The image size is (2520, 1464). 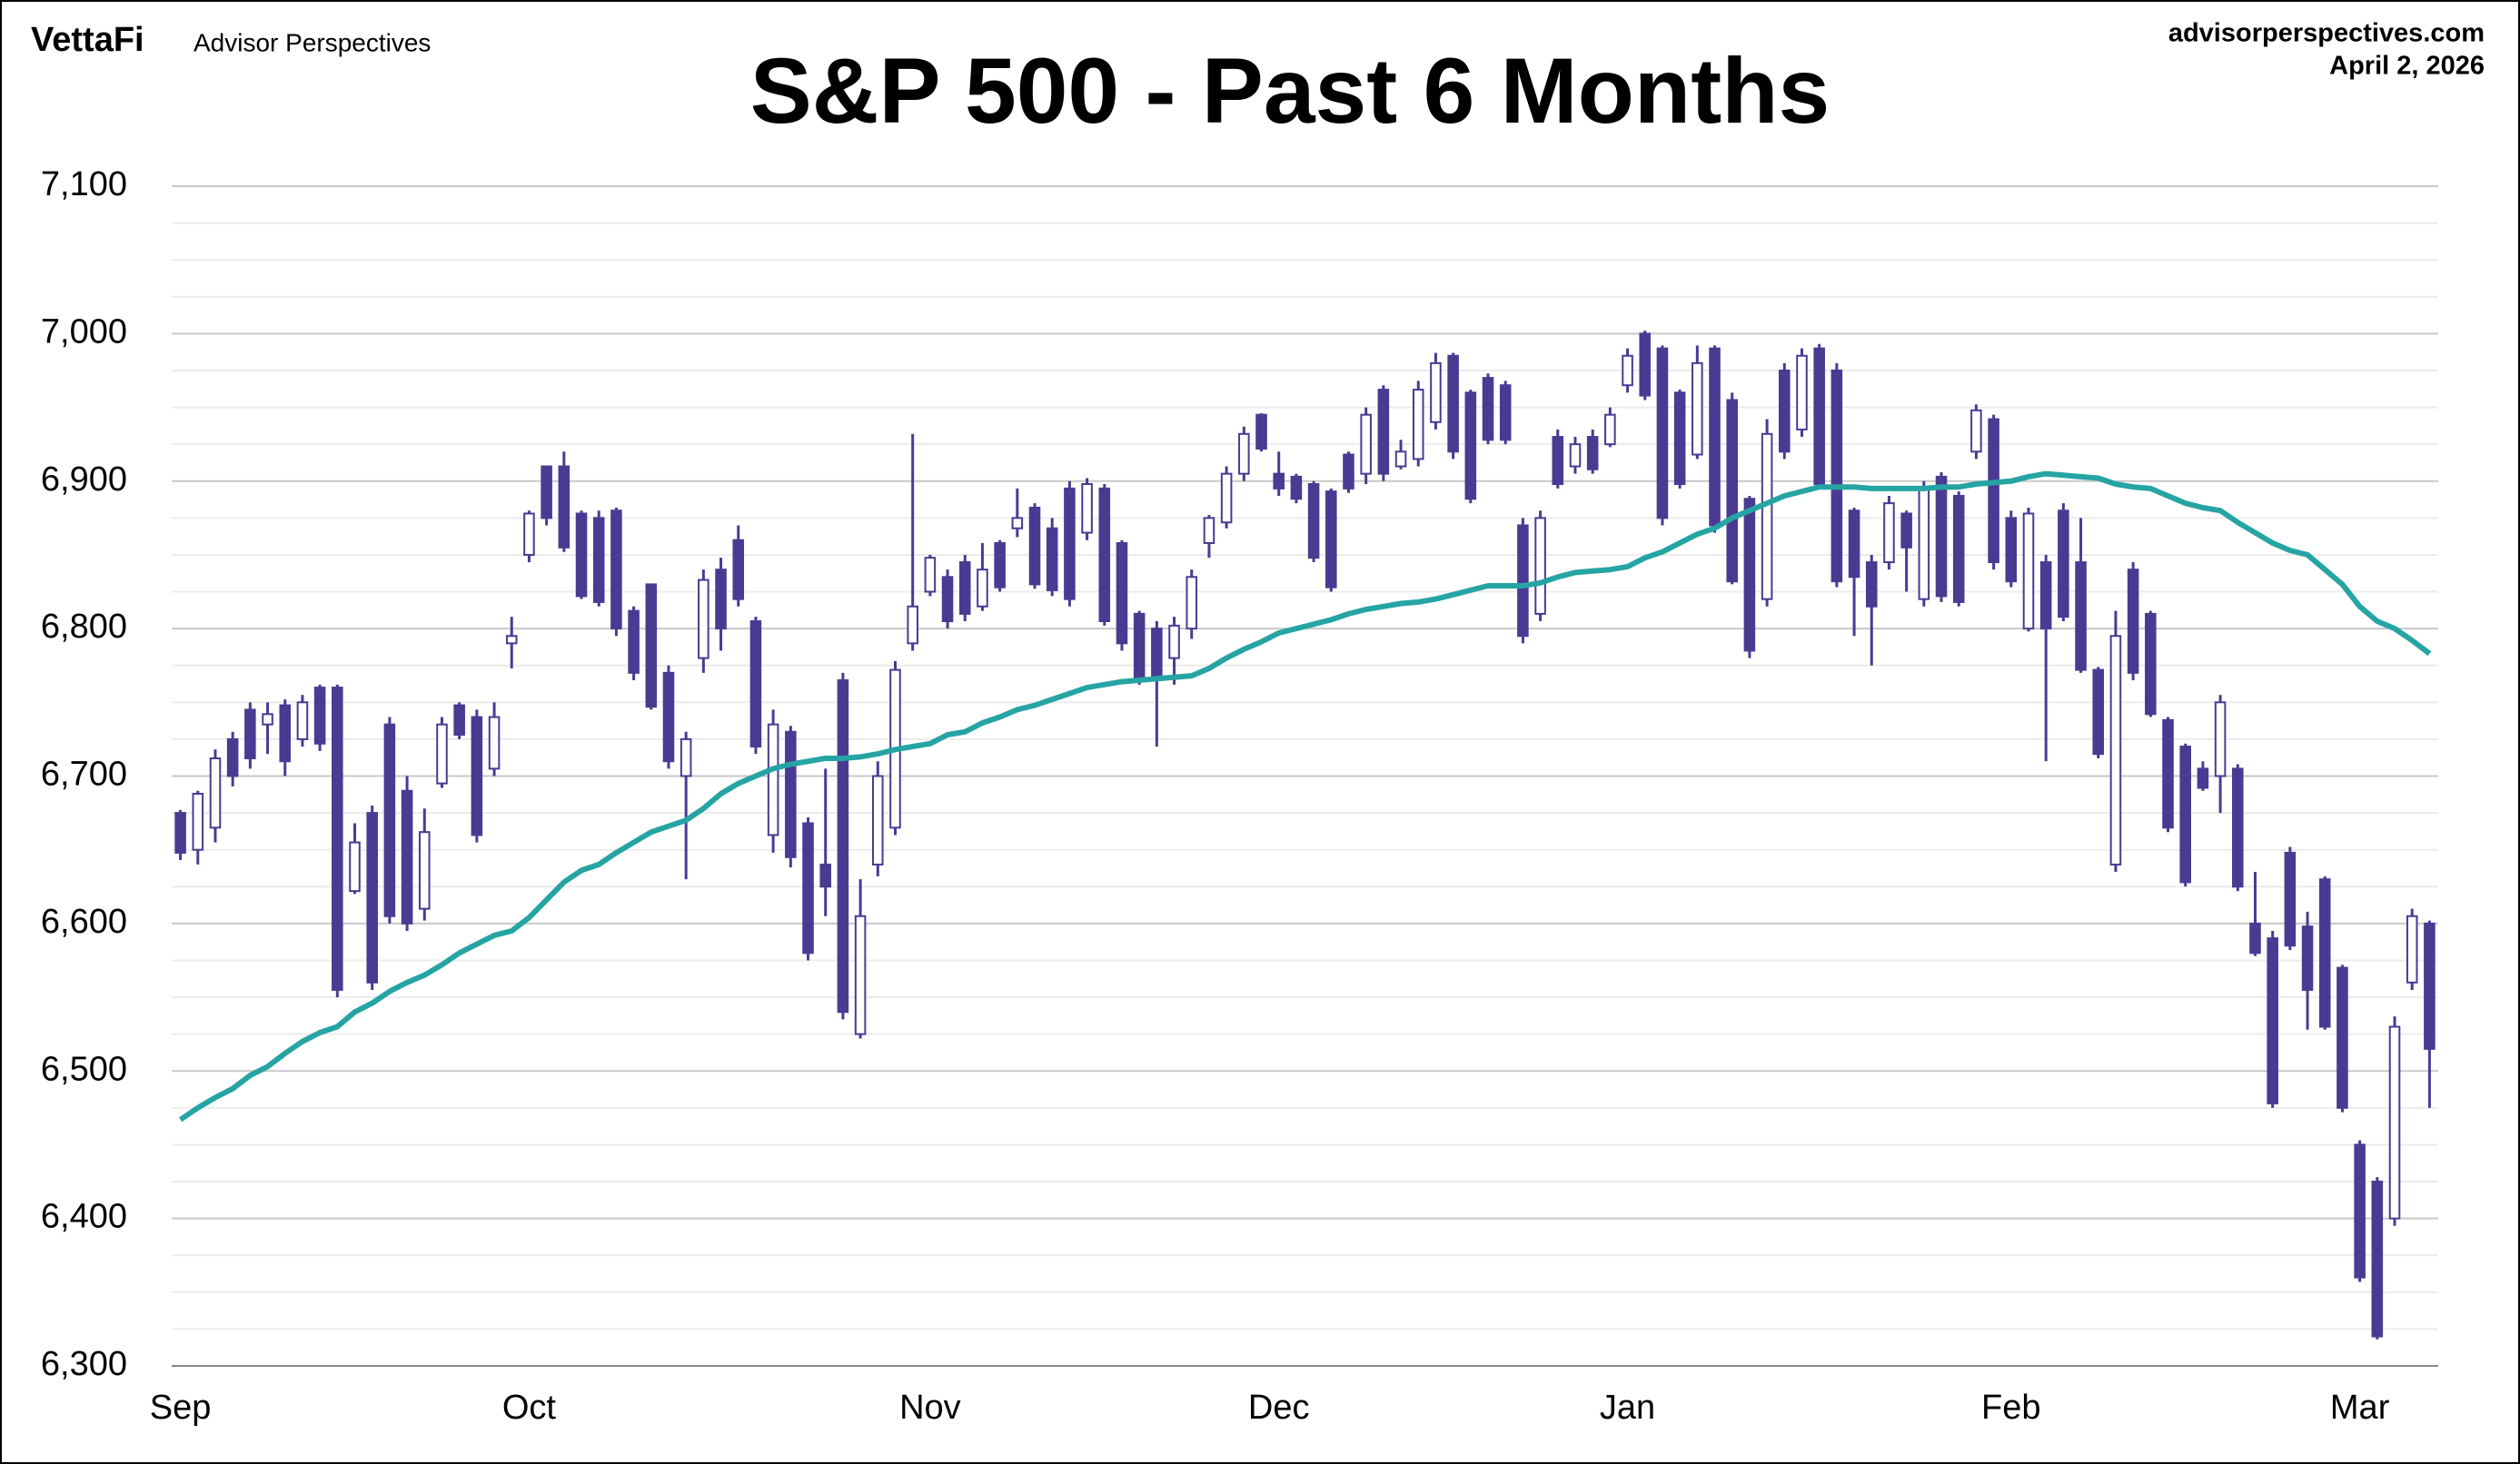 What do you see at coordinates (2326, 33) in the screenshot?
I see `source: advisorperspectives.com` at bounding box center [2326, 33].